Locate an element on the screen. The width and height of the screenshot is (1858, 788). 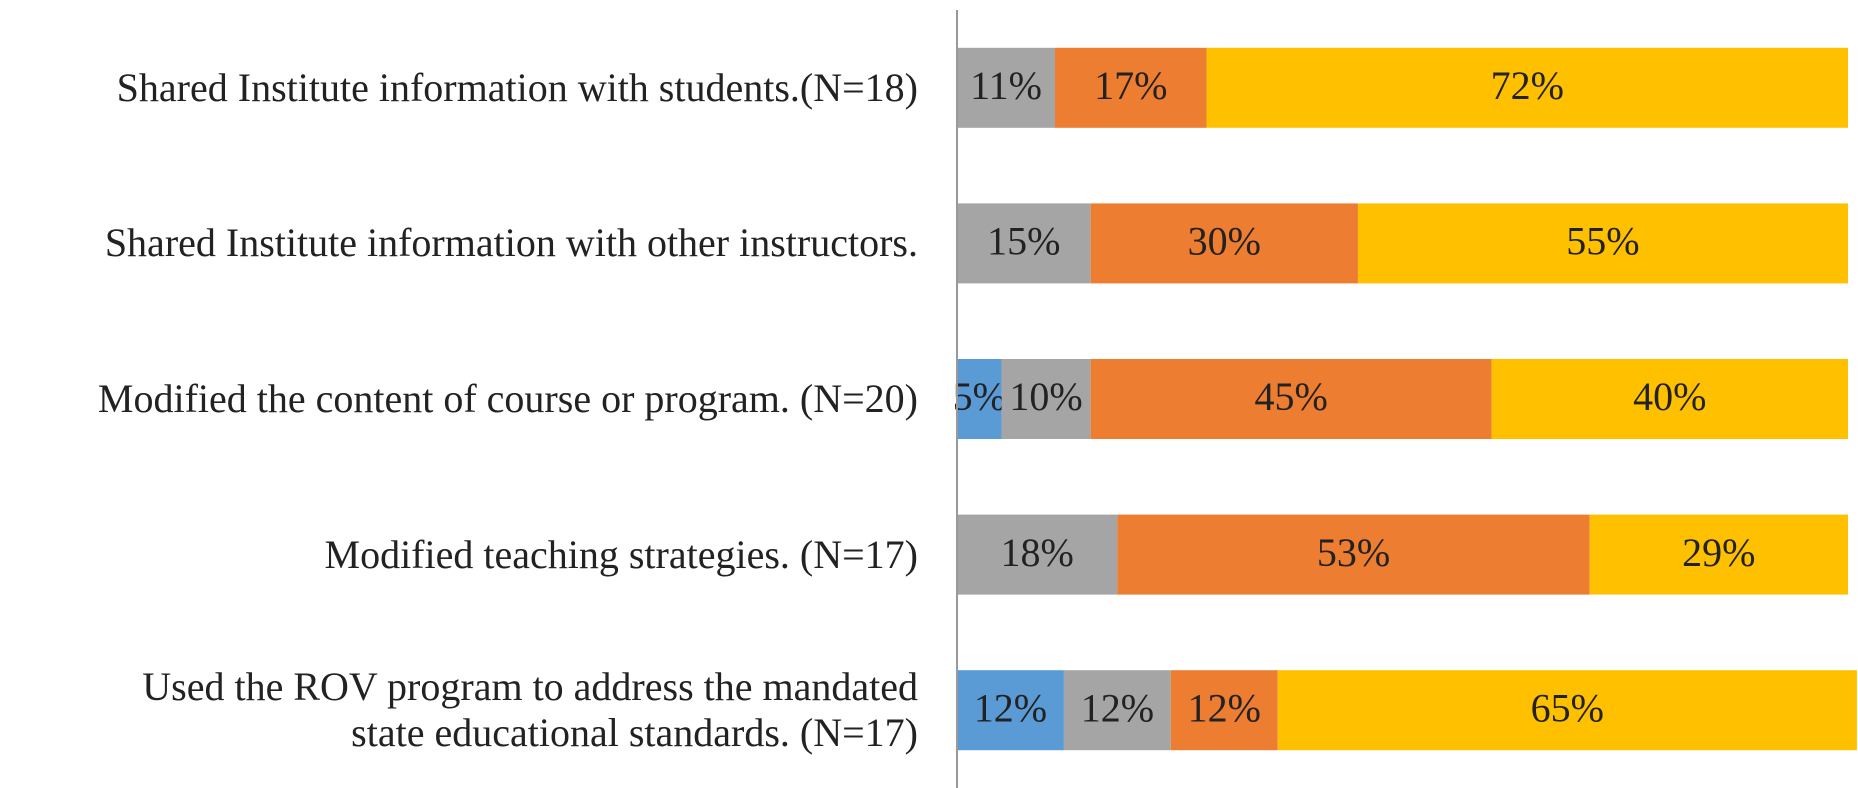
data-label: 40% is located at coordinates (1669, 396).